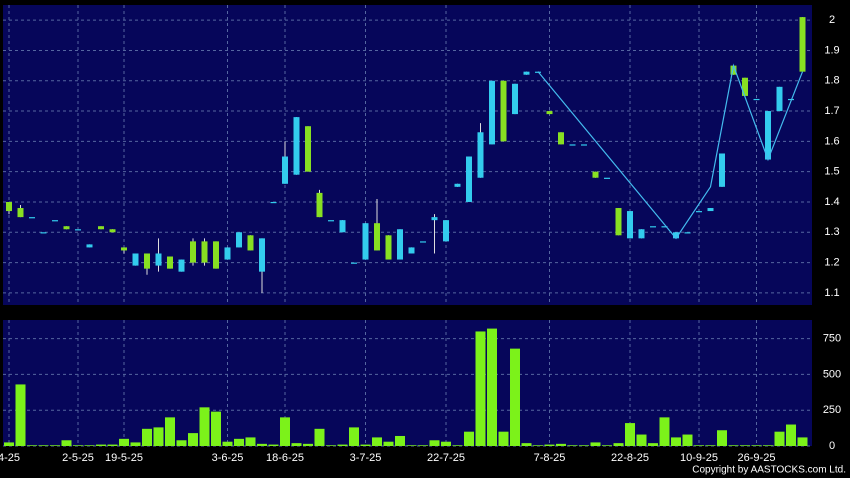  What do you see at coordinates (769, 470) in the screenshot?
I see `copyright: Copyright by AASTOCKS.com Ltd.` at bounding box center [769, 470].